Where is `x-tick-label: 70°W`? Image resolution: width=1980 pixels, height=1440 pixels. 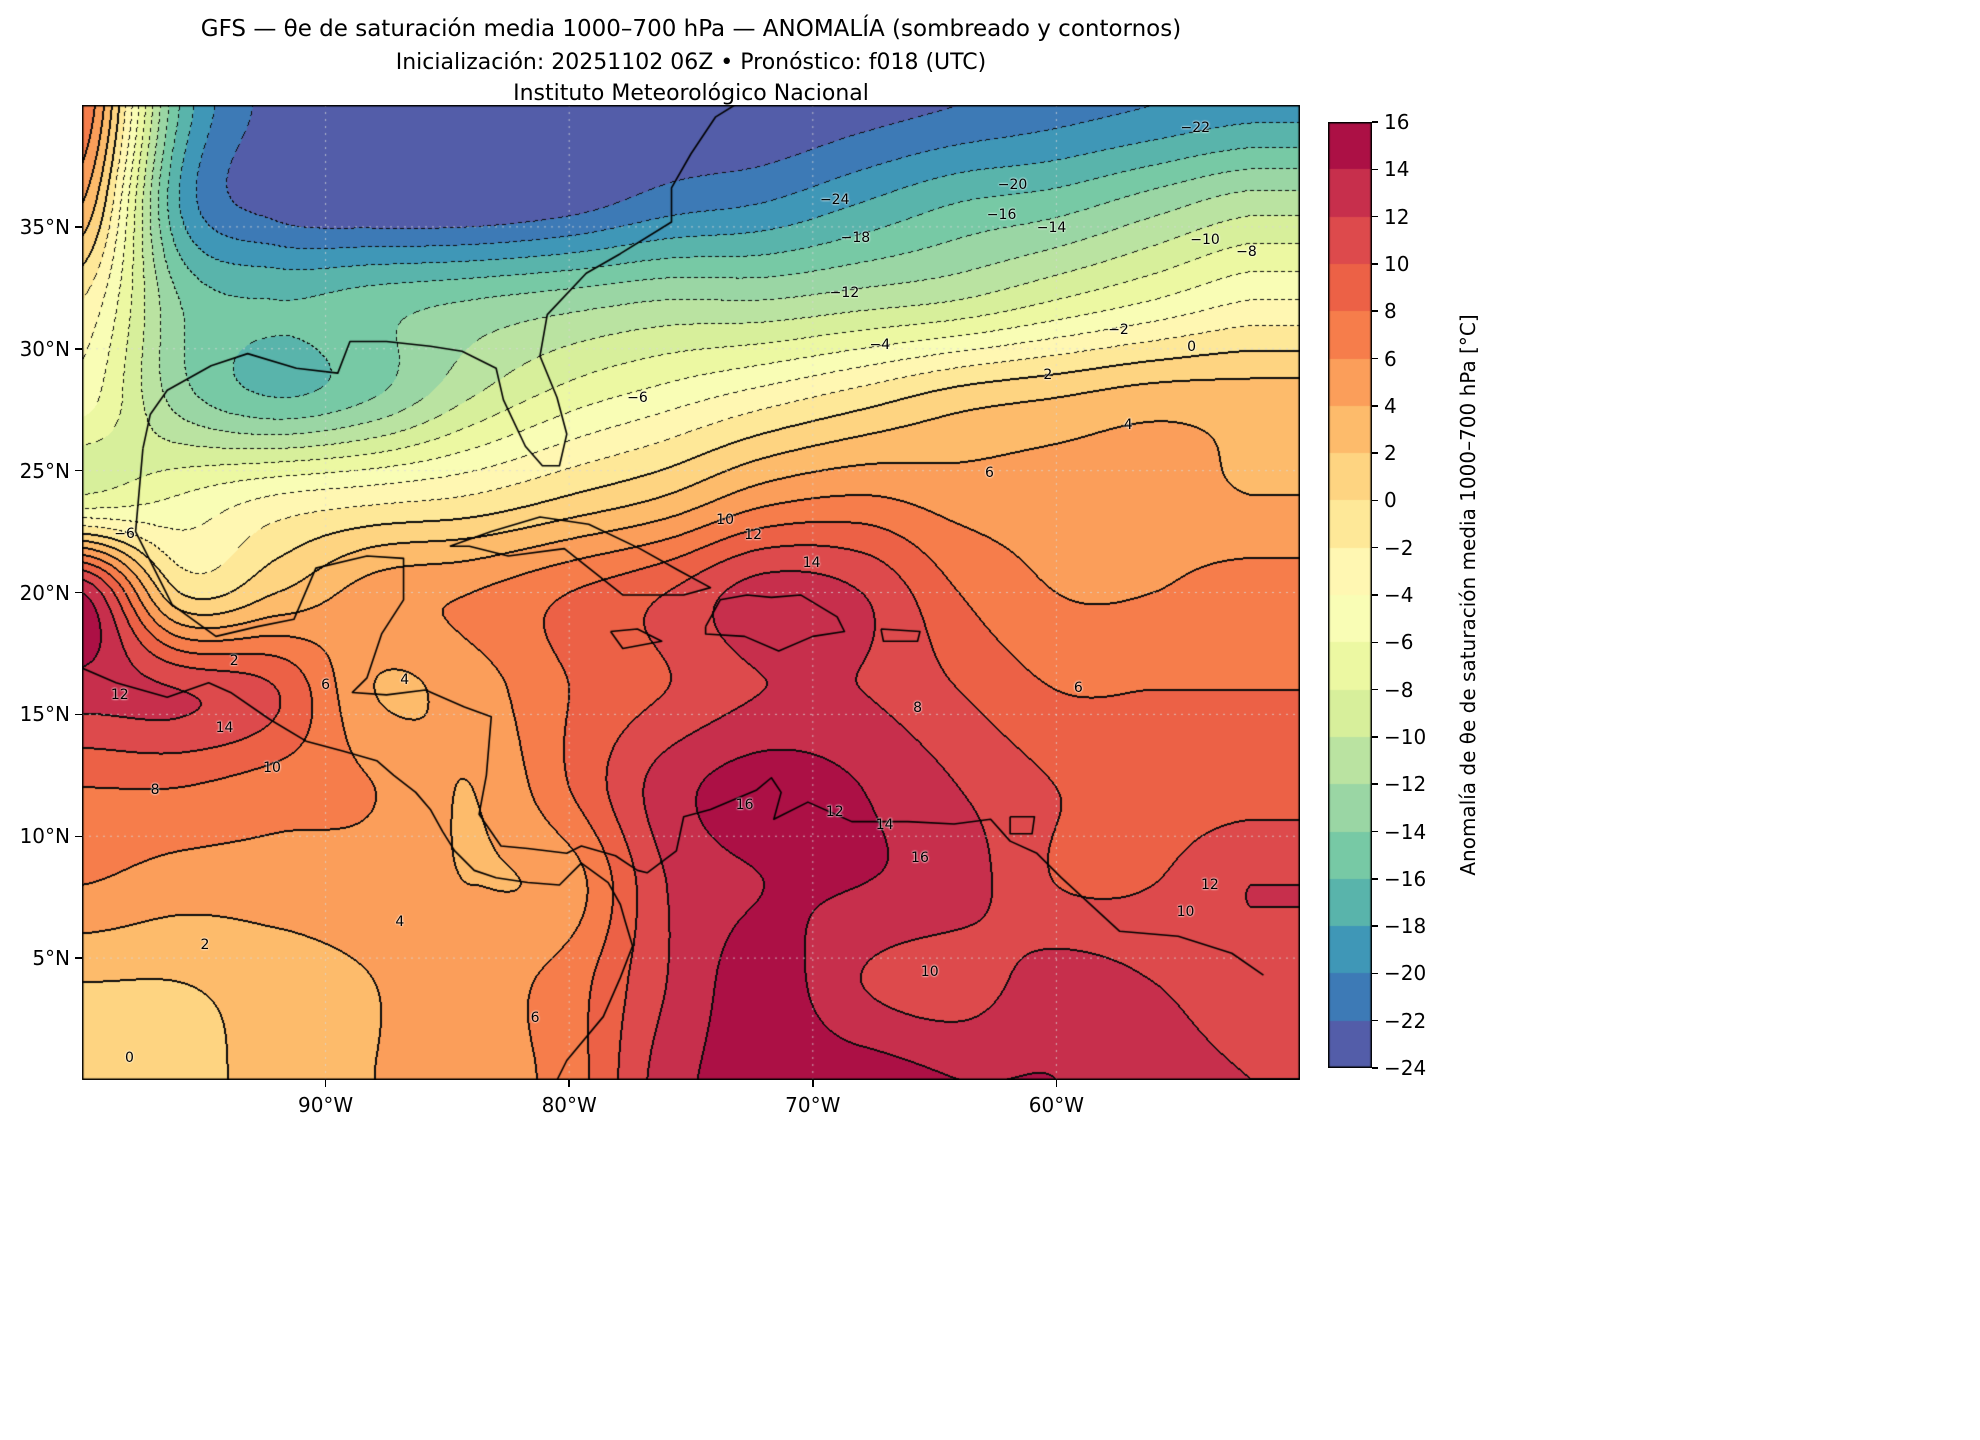 x-tick-label: 70°W is located at coordinates (813, 1105).